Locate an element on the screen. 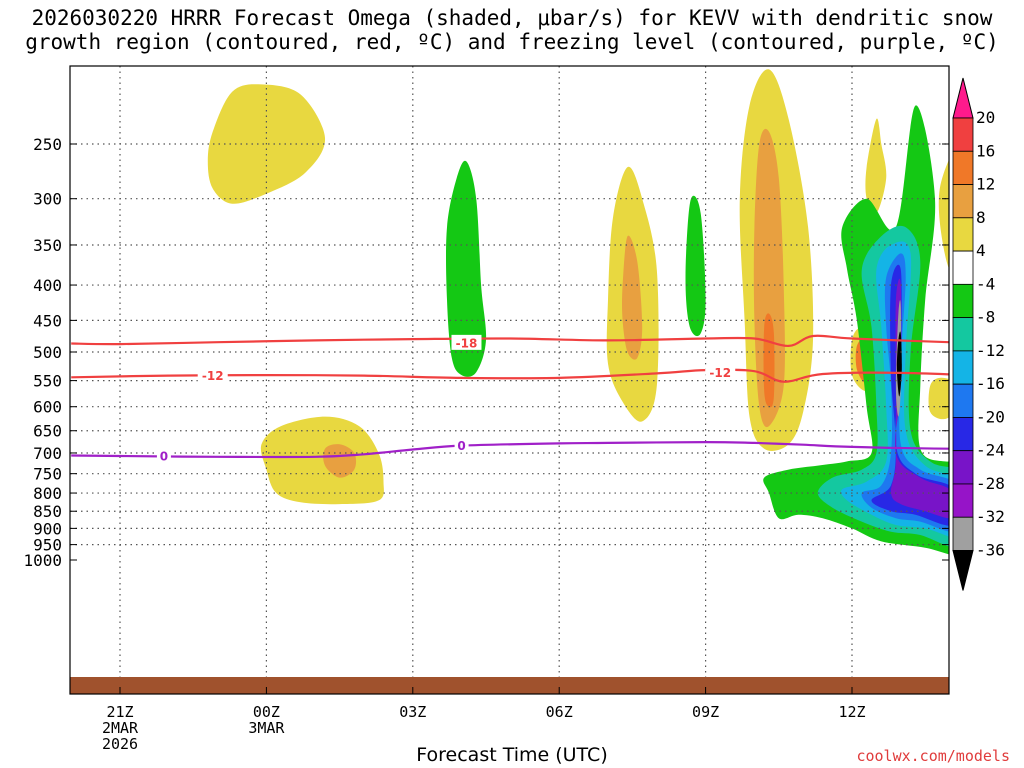  dendritic-top-contour is located at coordinates (510, 341).